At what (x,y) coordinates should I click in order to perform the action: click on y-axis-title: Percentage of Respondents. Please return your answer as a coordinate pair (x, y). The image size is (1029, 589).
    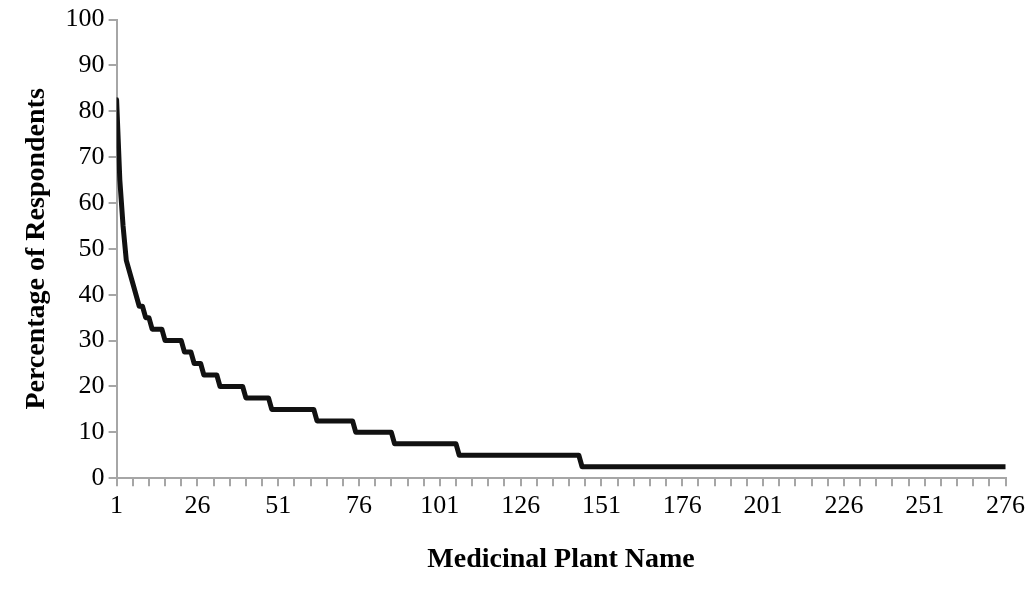
    Looking at the image, I should click on (35, 249).